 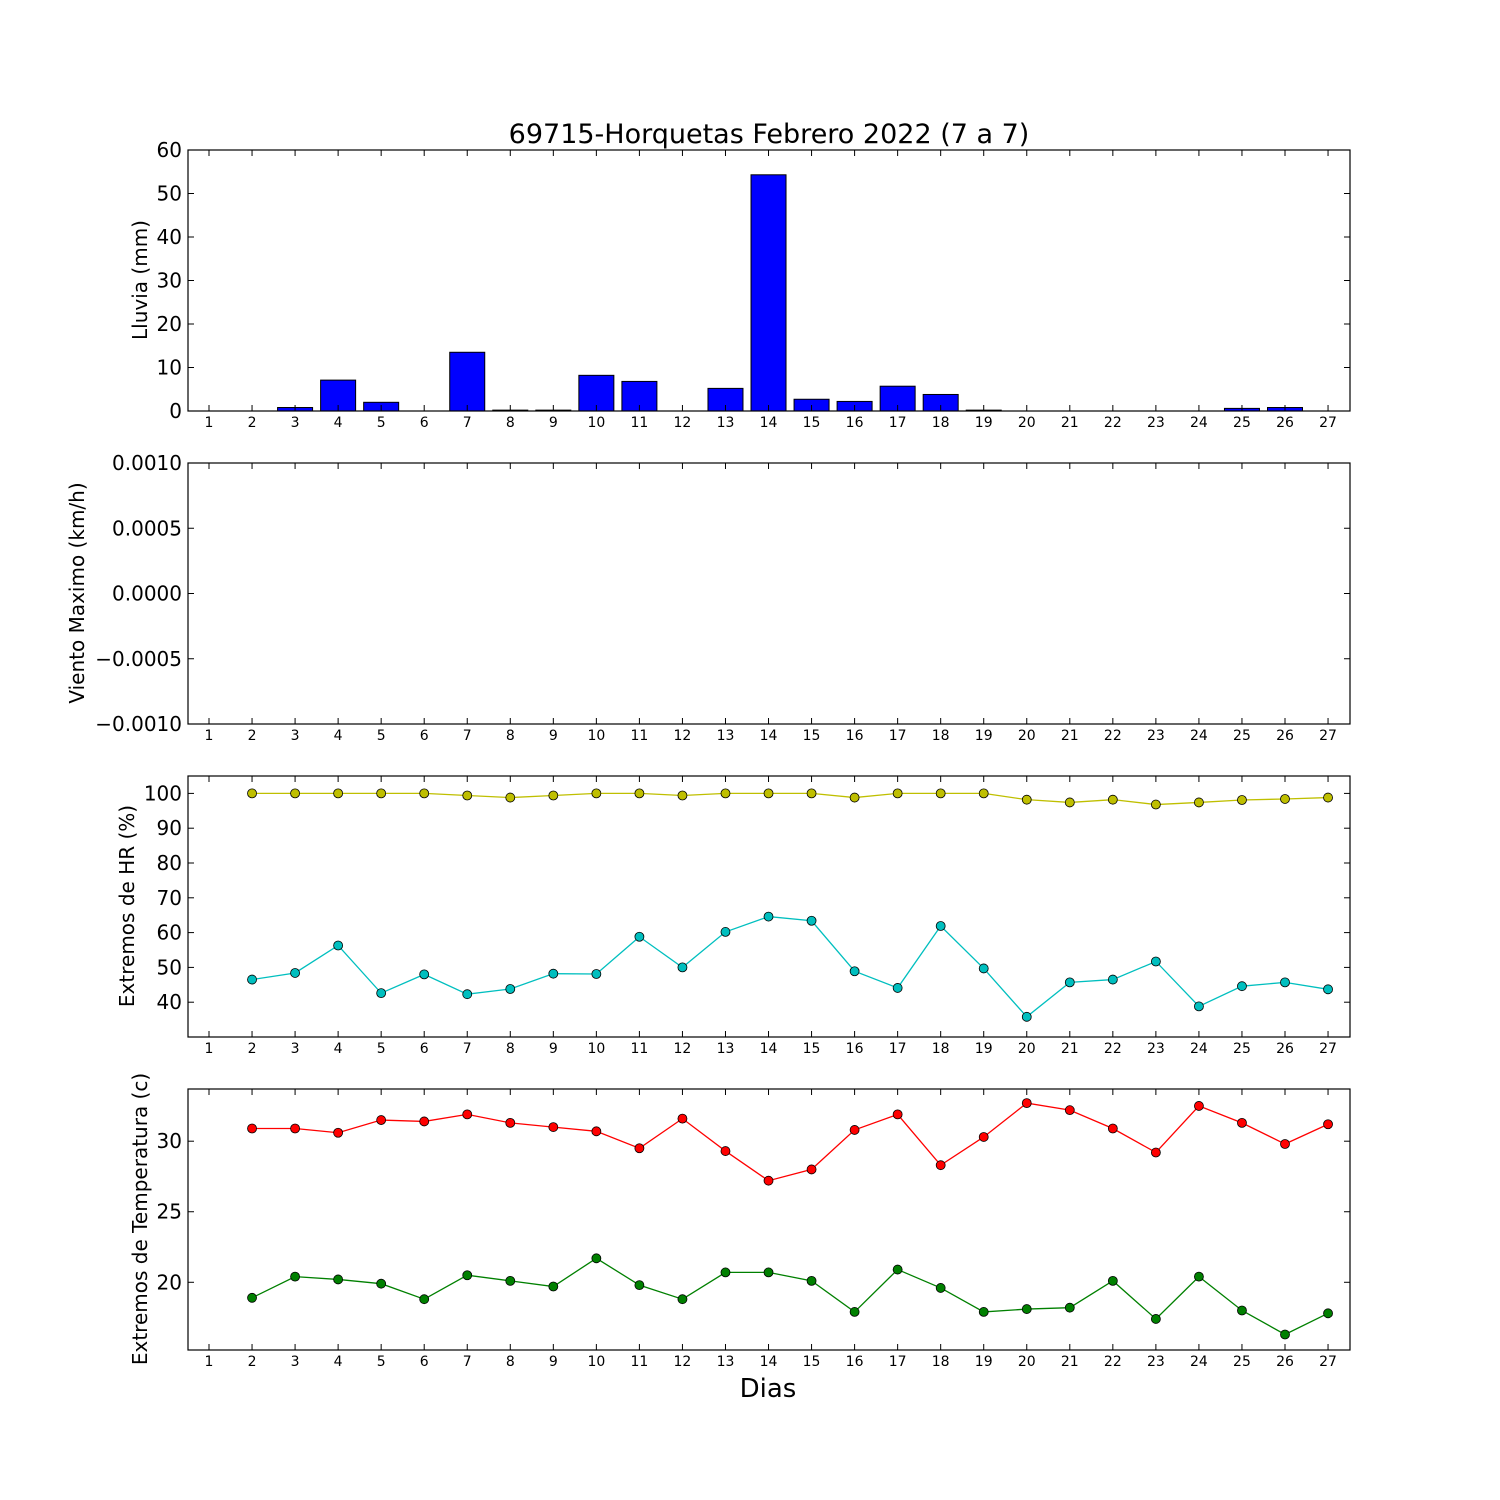 I want to click on xtick-label: 27, so click(x=1328, y=736).